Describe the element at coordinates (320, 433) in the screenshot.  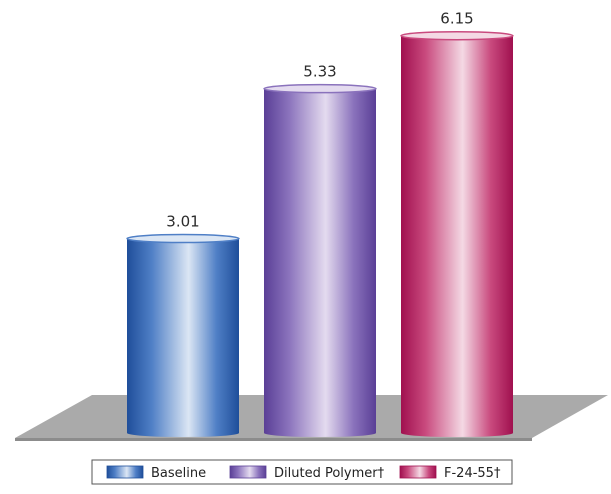
I see `bar-2-base` at that location.